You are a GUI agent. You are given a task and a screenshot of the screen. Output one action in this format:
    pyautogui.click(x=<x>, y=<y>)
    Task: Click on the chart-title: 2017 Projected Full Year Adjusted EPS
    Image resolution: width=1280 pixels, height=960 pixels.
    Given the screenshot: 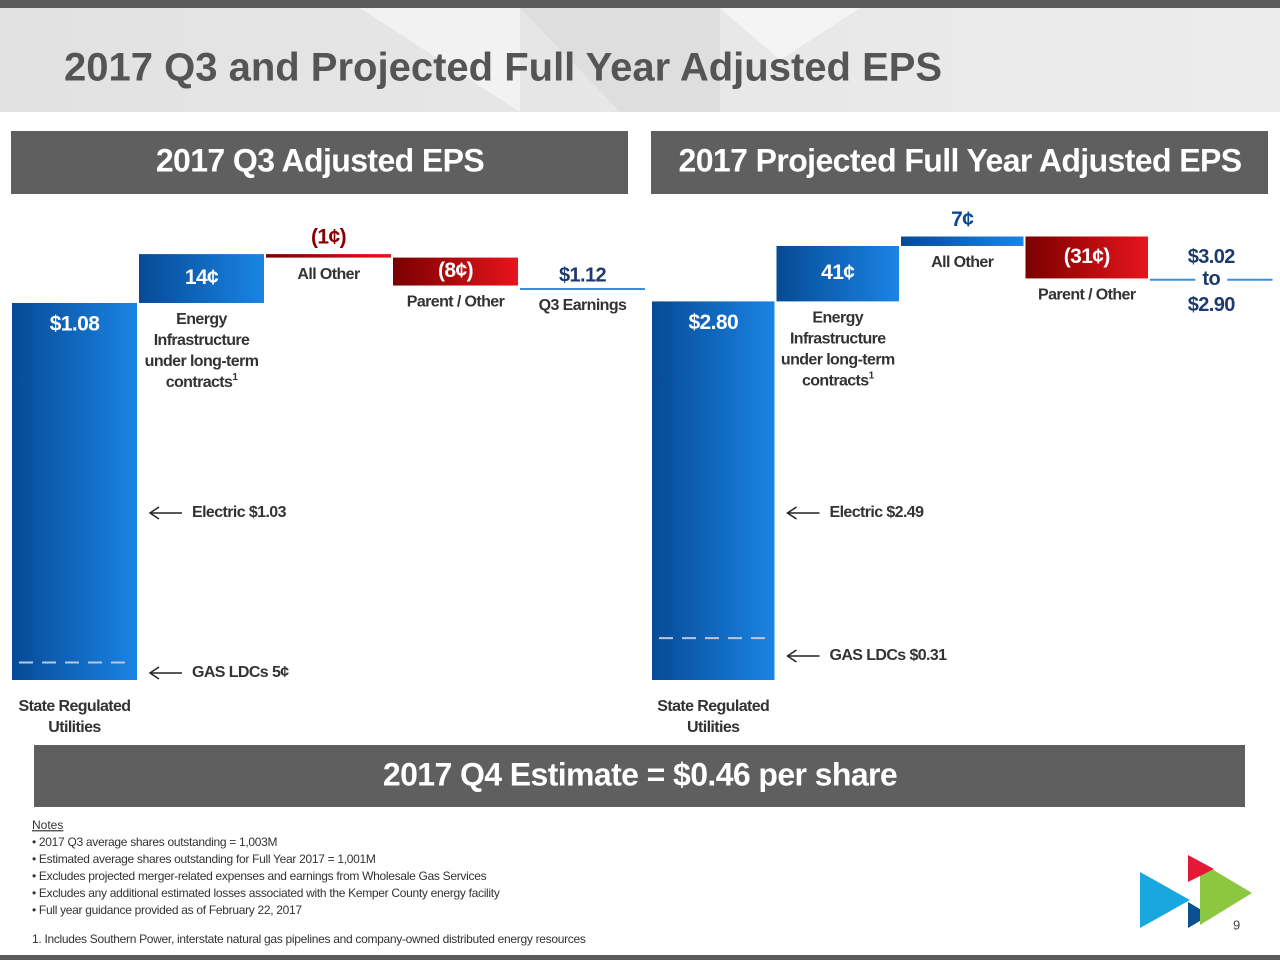 What is the action you would take?
    pyautogui.click(x=960, y=160)
    